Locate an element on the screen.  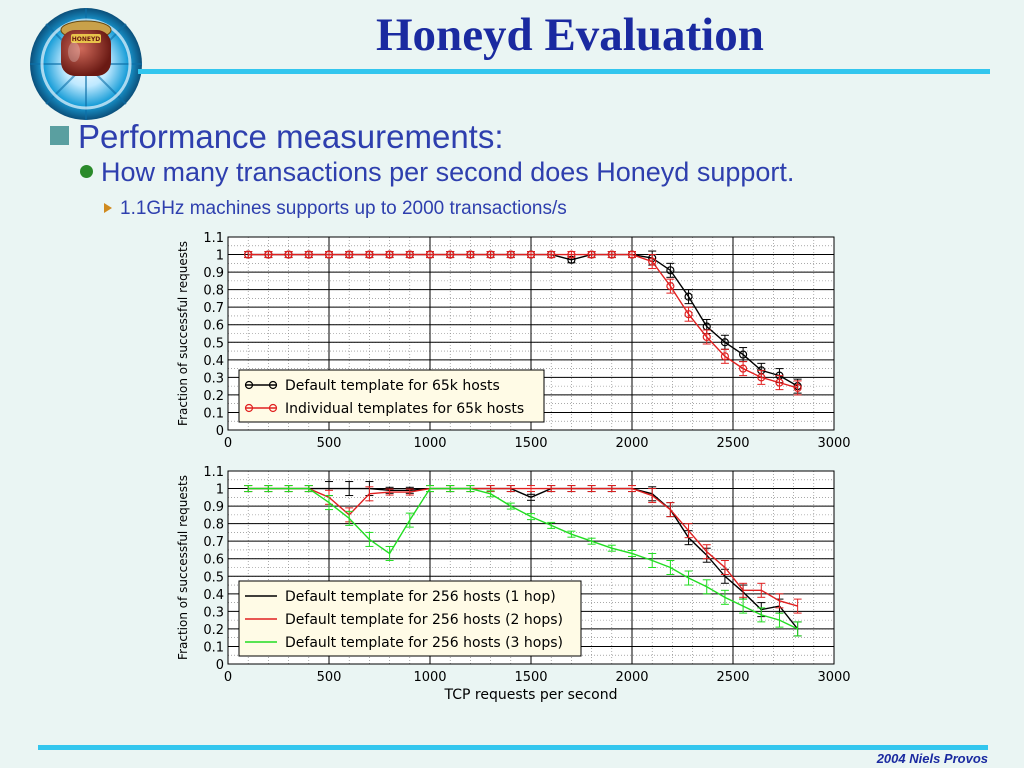
x-tick-label: 3000 is located at coordinates (833, 443).